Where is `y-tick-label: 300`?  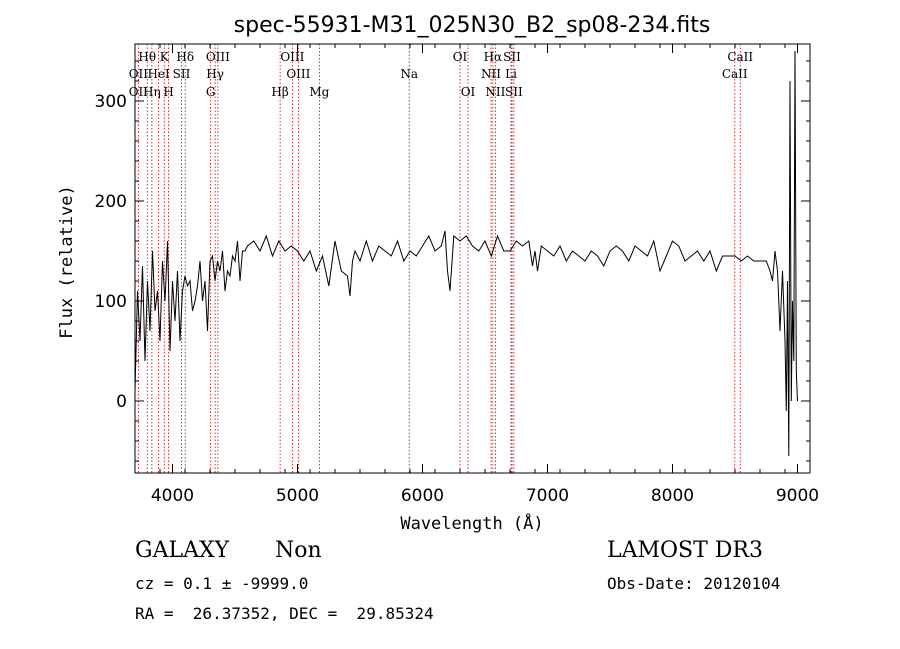 y-tick-label: 300 is located at coordinates (111, 102).